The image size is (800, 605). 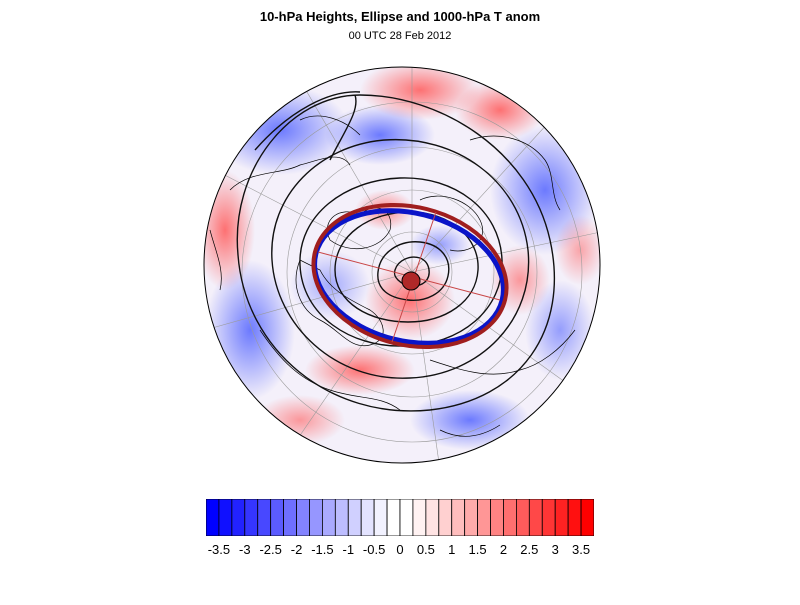 I want to click on colorbar, so click(x=400, y=517).